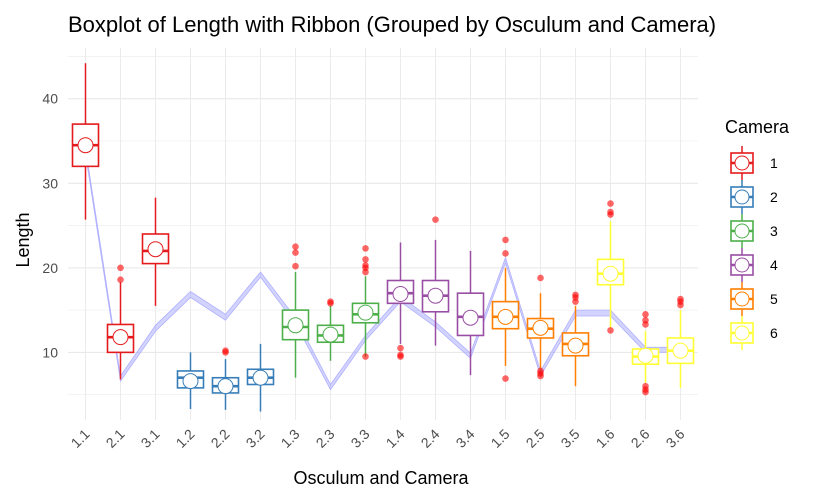 This screenshot has width=825, height=498. What do you see at coordinates (774, 197) in the screenshot?
I see `legend-label: 2` at bounding box center [774, 197].